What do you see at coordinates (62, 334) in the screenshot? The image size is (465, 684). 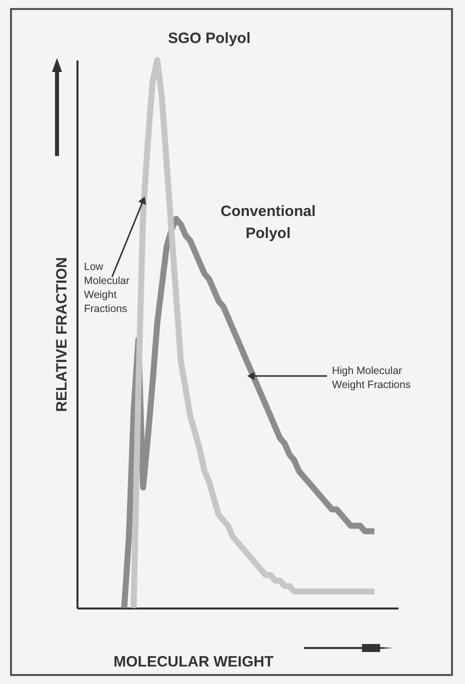 I see `y-axis-title: RELATIVE FRACTION` at bounding box center [62, 334].